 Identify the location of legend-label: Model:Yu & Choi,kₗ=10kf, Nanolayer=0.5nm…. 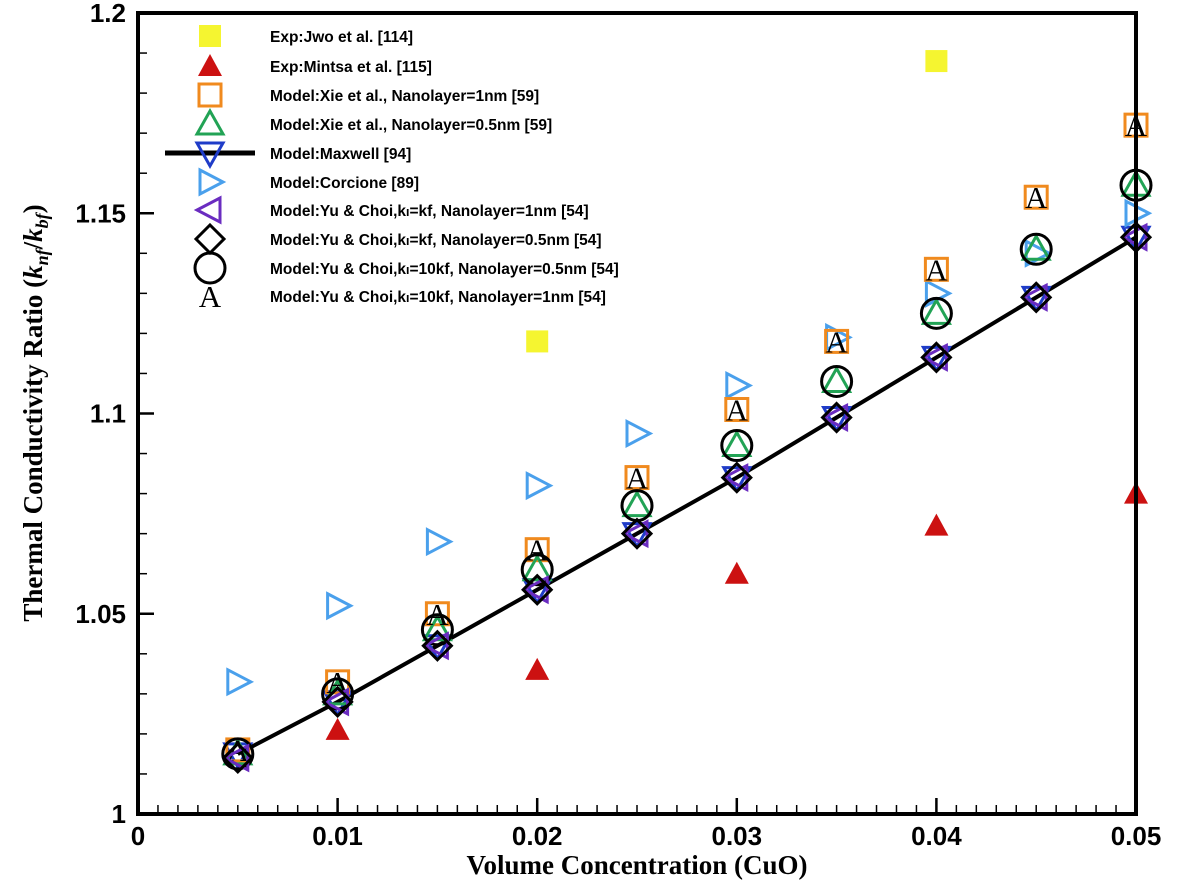
(444, 269).